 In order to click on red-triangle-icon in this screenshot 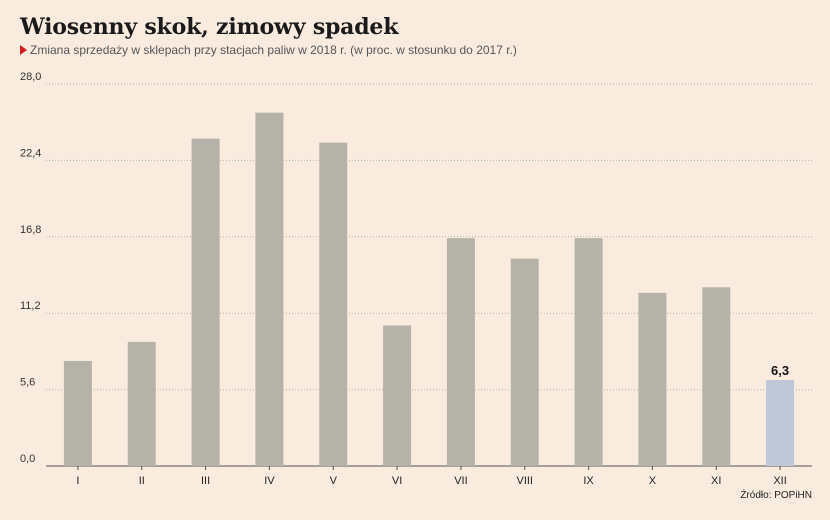, I will do `click(23, 50)`.